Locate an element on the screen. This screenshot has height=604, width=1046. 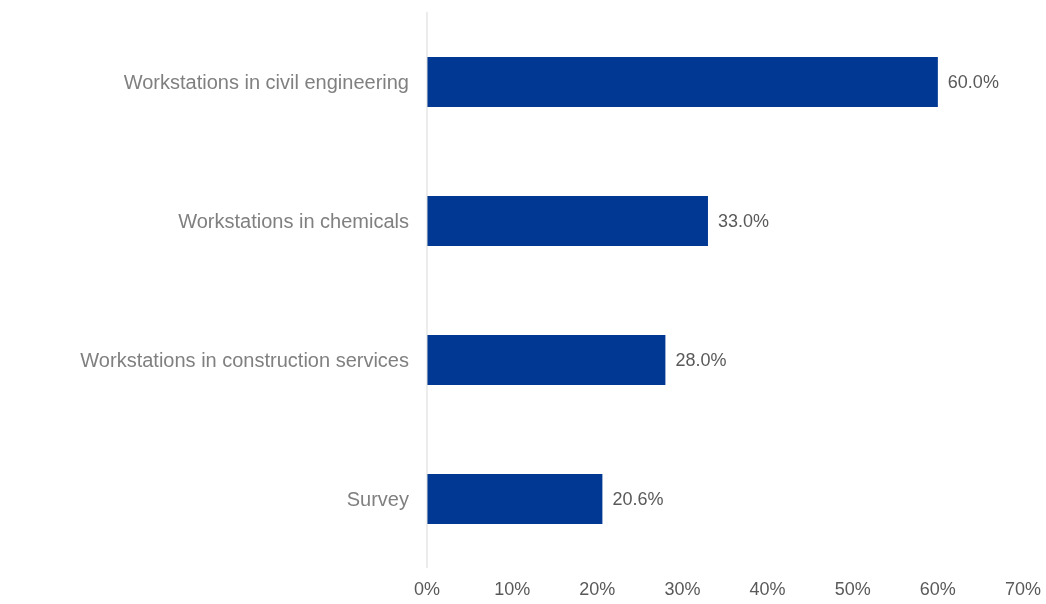
x-tick-label: 10% is located at coordinates (512, 588).